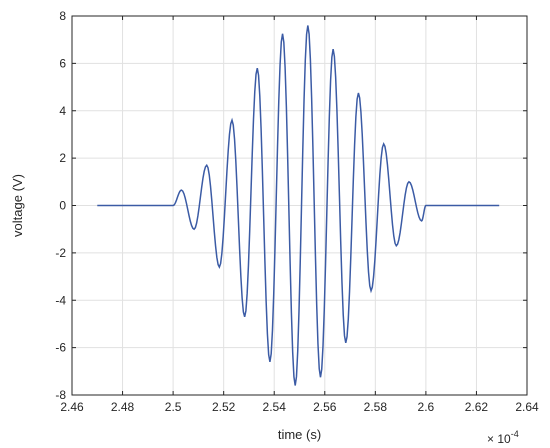 This screenshot has width=550, height=448. I want to click on x-tick-label: 2.52, so click(224, 407).